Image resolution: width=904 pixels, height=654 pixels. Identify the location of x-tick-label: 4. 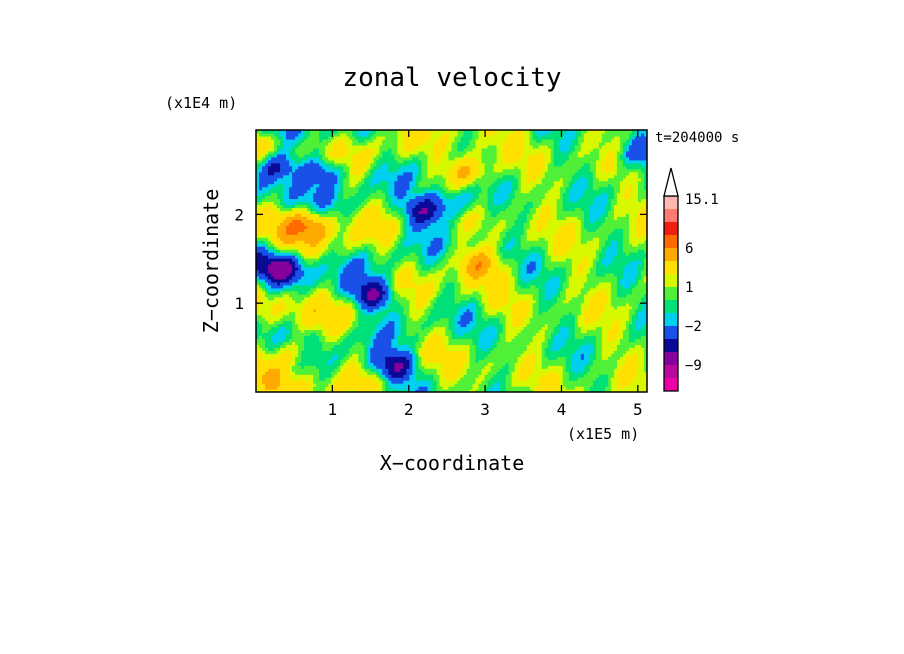
(562, 409).